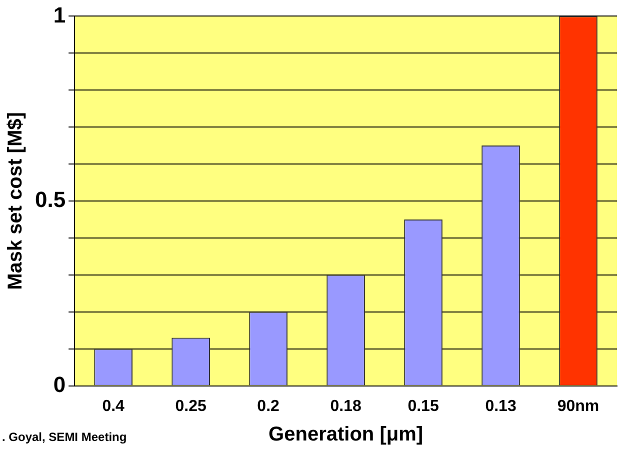 This screenshot has width=627, height=456. Describe the element at coordinates (59, 384) in the screenshot. I see `y-tick-label: 0` at that location.